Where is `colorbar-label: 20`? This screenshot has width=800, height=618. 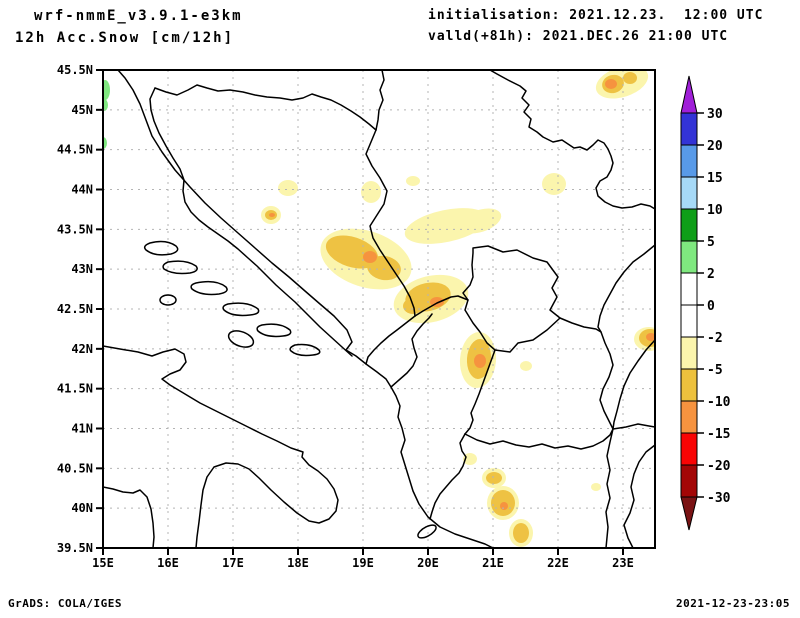
colorbar-label: 20 is located at coordinates (715, 146).